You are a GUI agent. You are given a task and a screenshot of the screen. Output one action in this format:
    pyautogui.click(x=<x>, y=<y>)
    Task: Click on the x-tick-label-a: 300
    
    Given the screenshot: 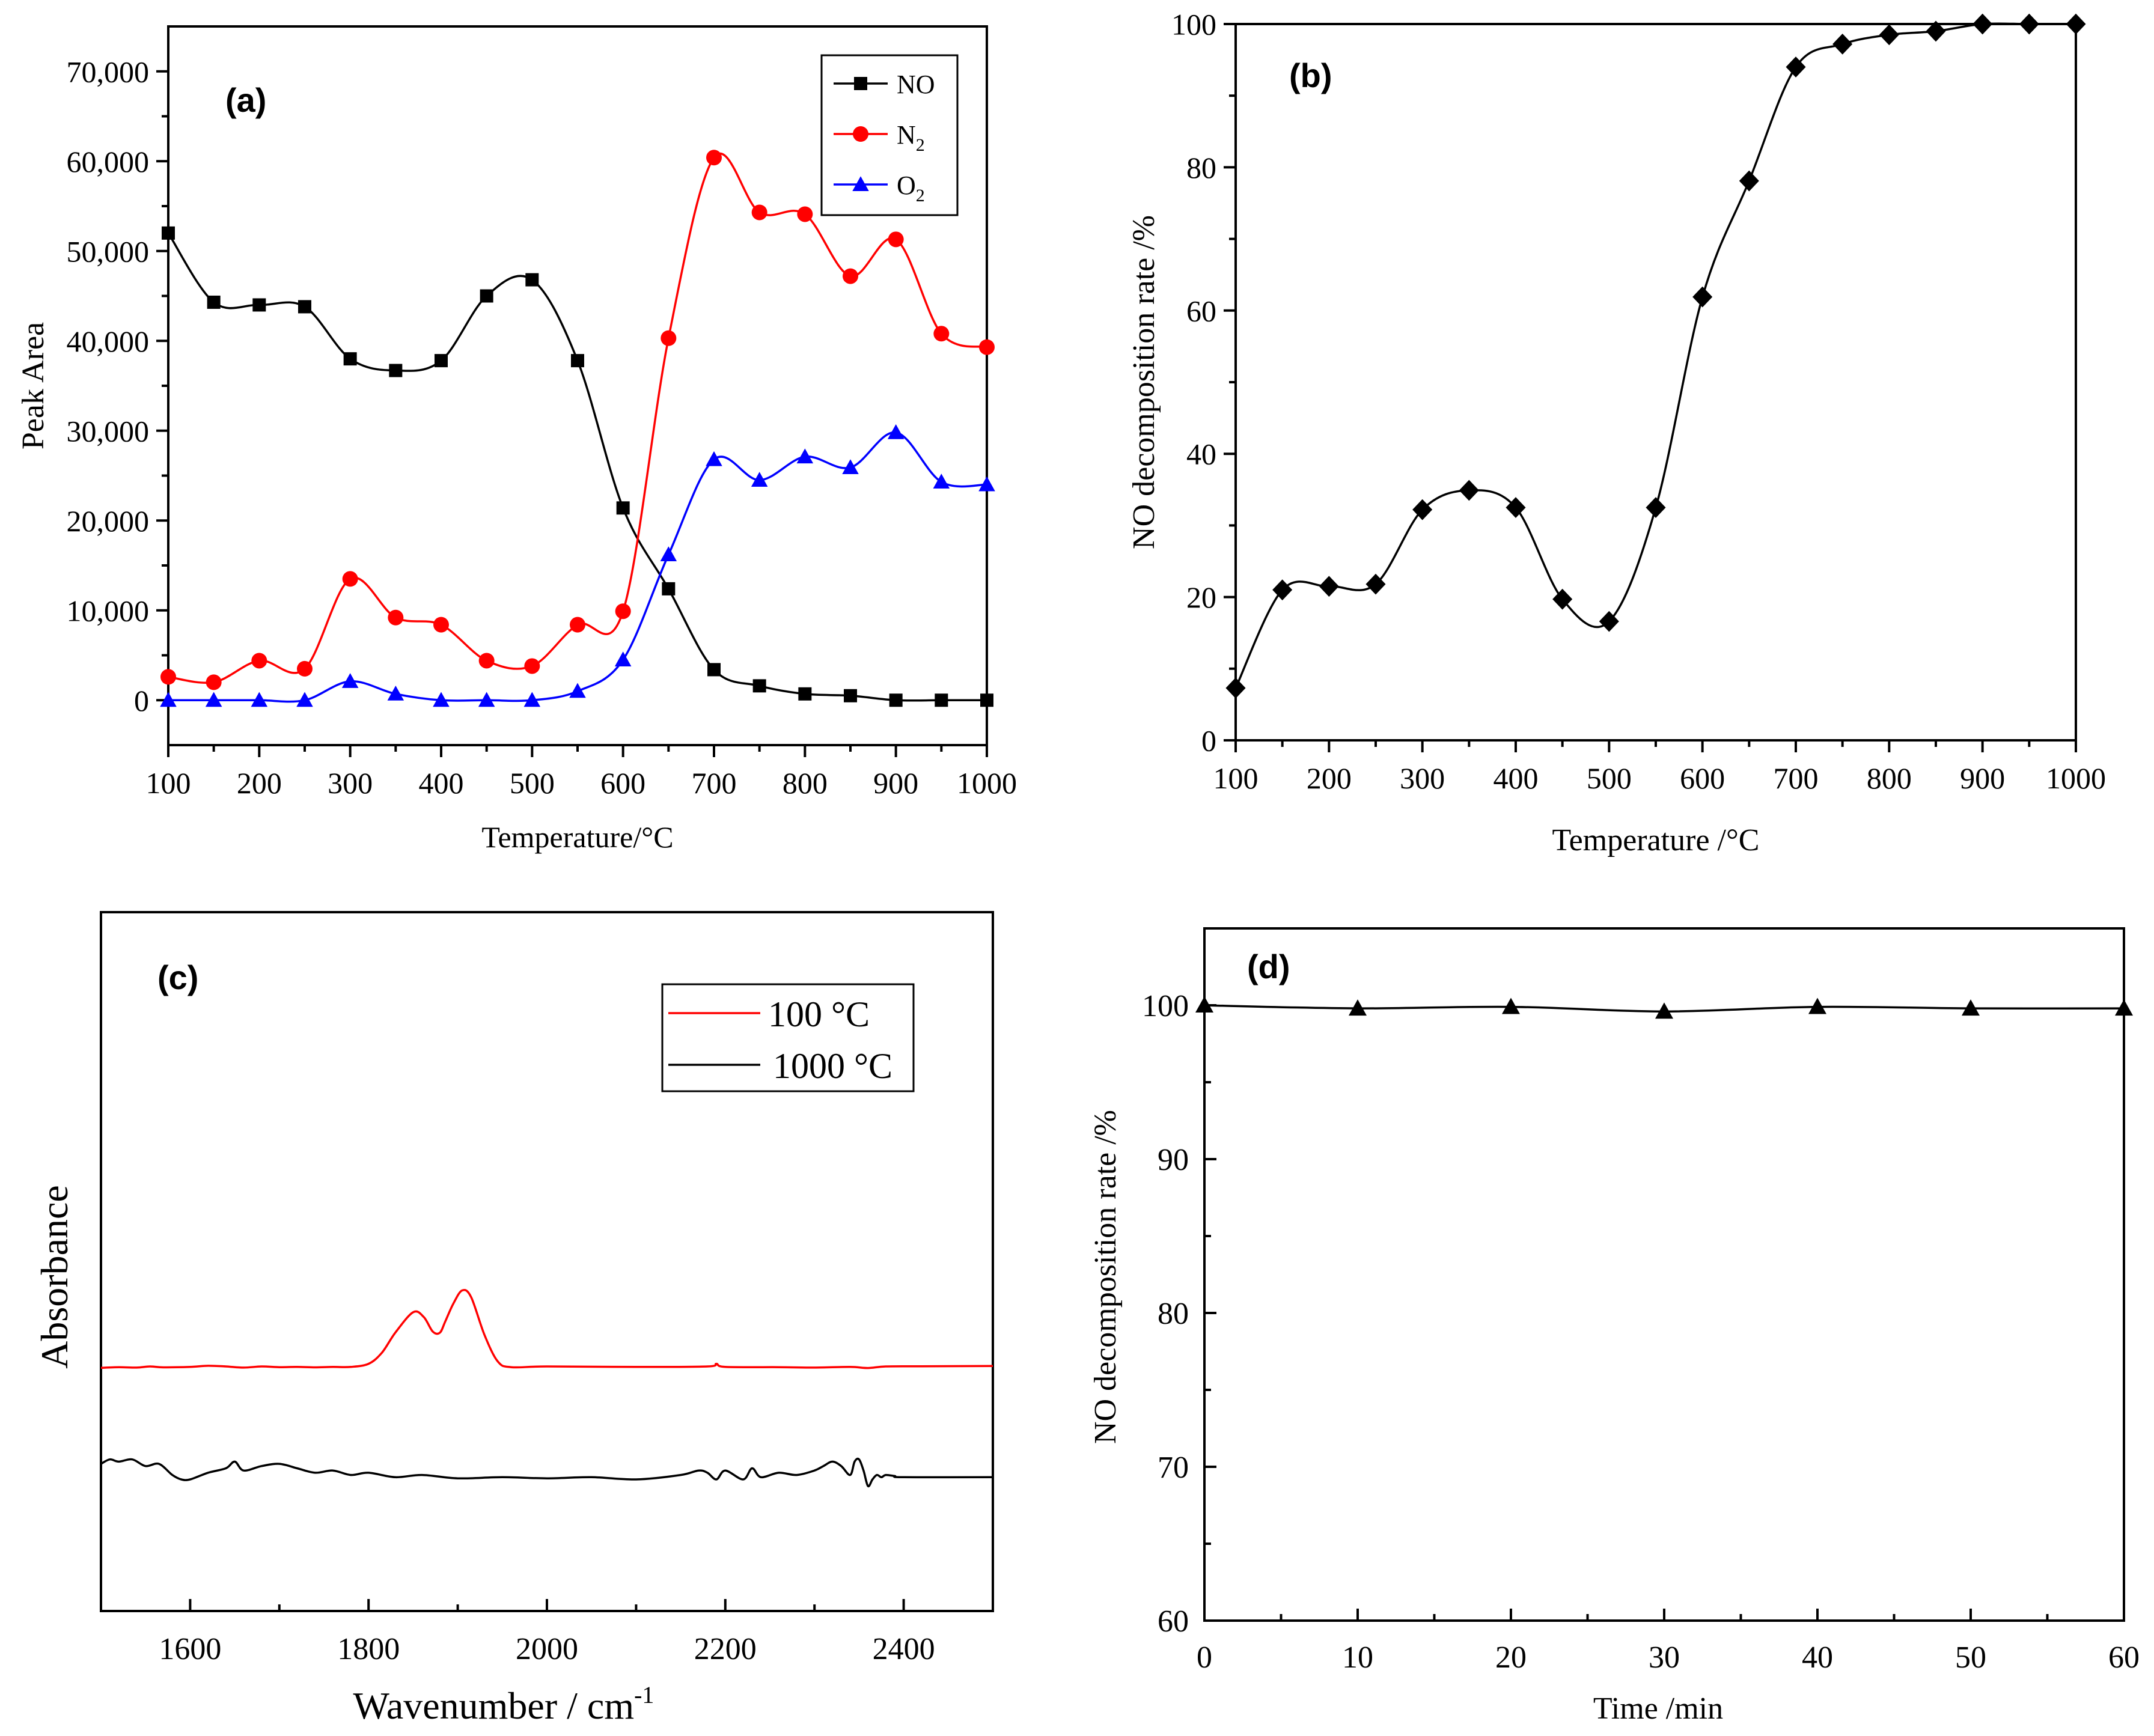 What is the action you would take?
    pyautogui.click(x=350, y=783)
    